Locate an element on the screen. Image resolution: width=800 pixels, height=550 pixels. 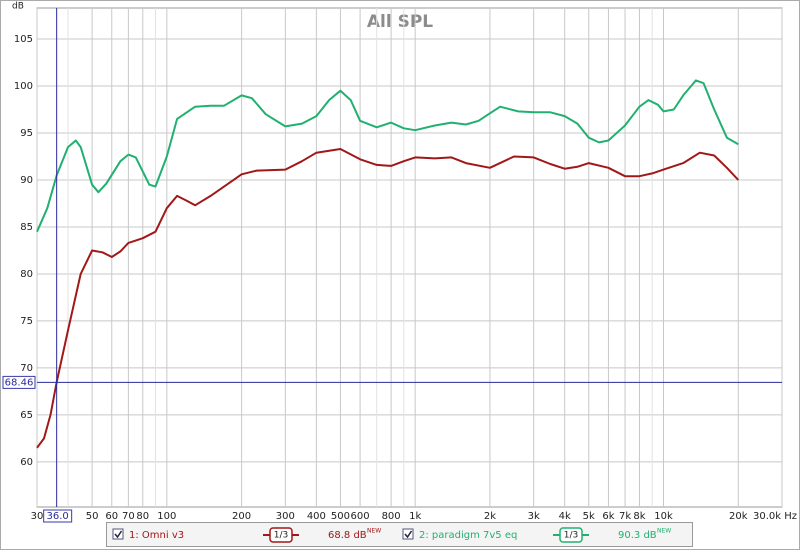
x-tick-label: 80 is located at coordinates (142, 516).